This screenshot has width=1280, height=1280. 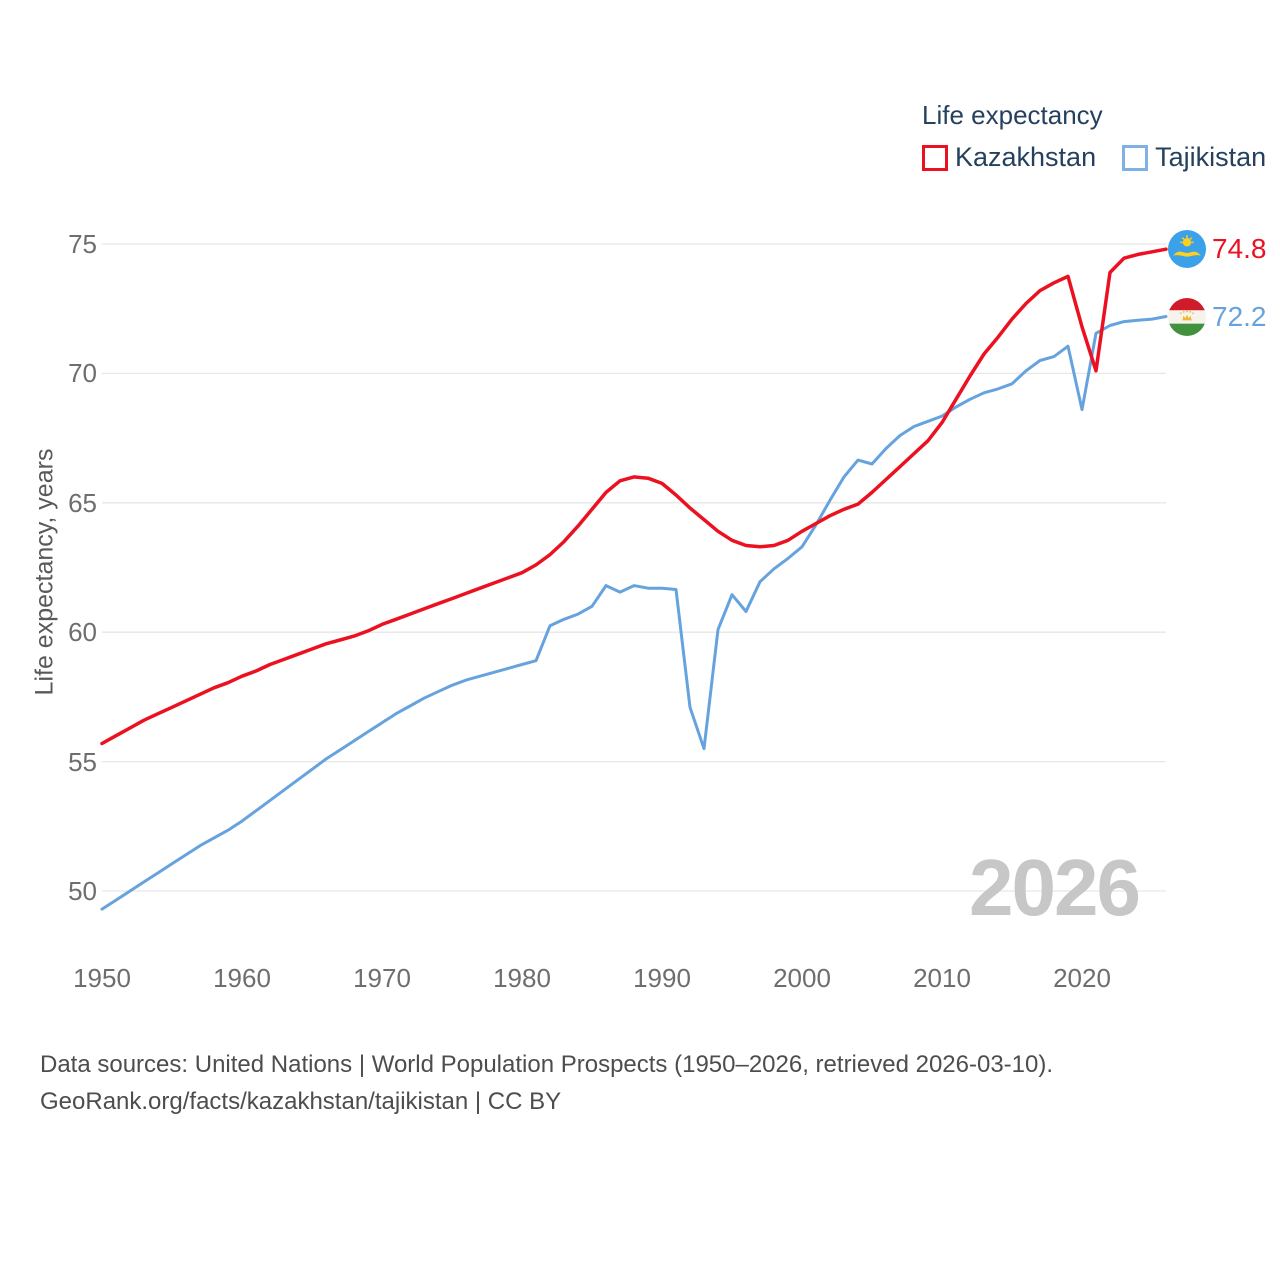 What do you see at coordinates (382, 978) in the screenshot?
I see `x-tick-1970: 1970` at bounding box center [382, 978].